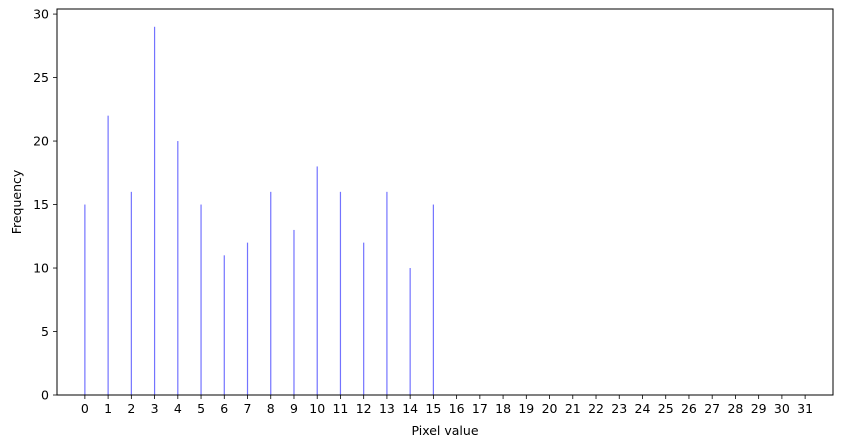 This screenshot has height=448, width=842. Describe the element at coordinates (340, 408) in the screenshot. I see `x-tick-label: 11` at that location.